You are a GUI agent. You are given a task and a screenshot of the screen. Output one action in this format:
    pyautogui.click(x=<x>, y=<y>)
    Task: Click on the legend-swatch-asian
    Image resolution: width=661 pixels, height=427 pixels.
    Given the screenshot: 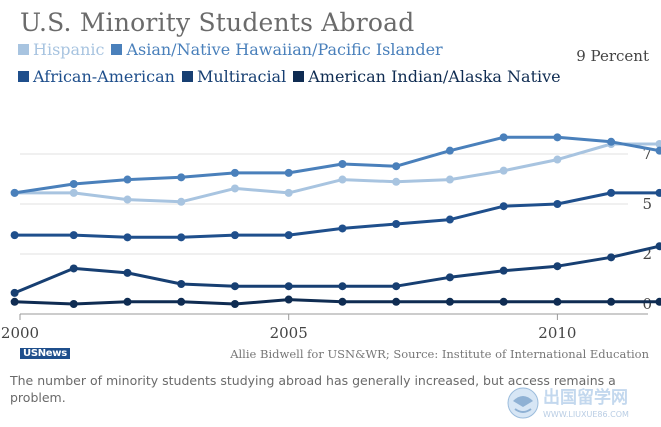 What is the action you would take?
    pyautogui.click(x=117, y=49)
    